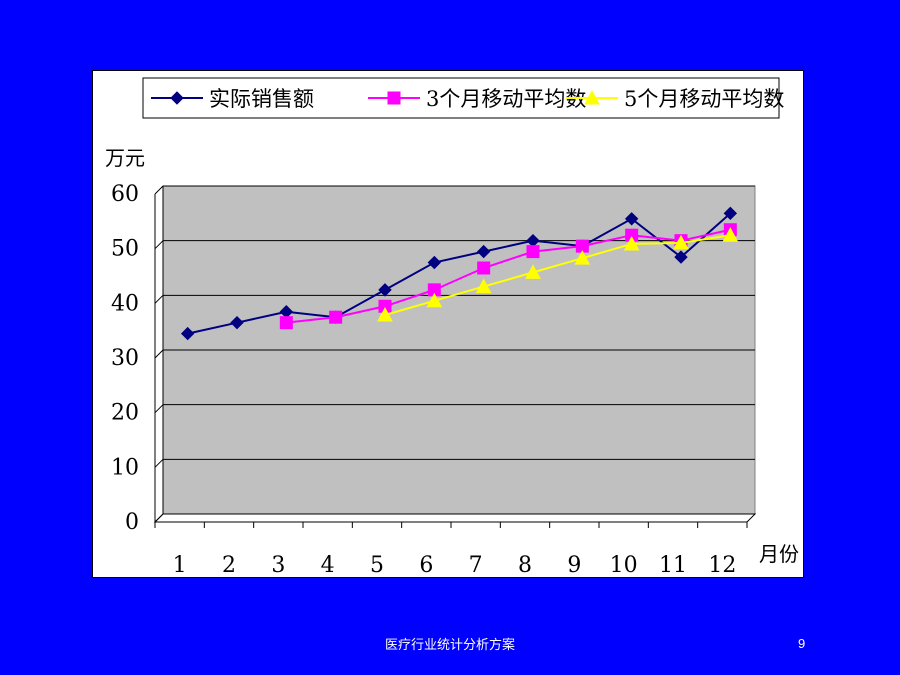  I want to click on x-tick-label: 4, so click(328, 565).